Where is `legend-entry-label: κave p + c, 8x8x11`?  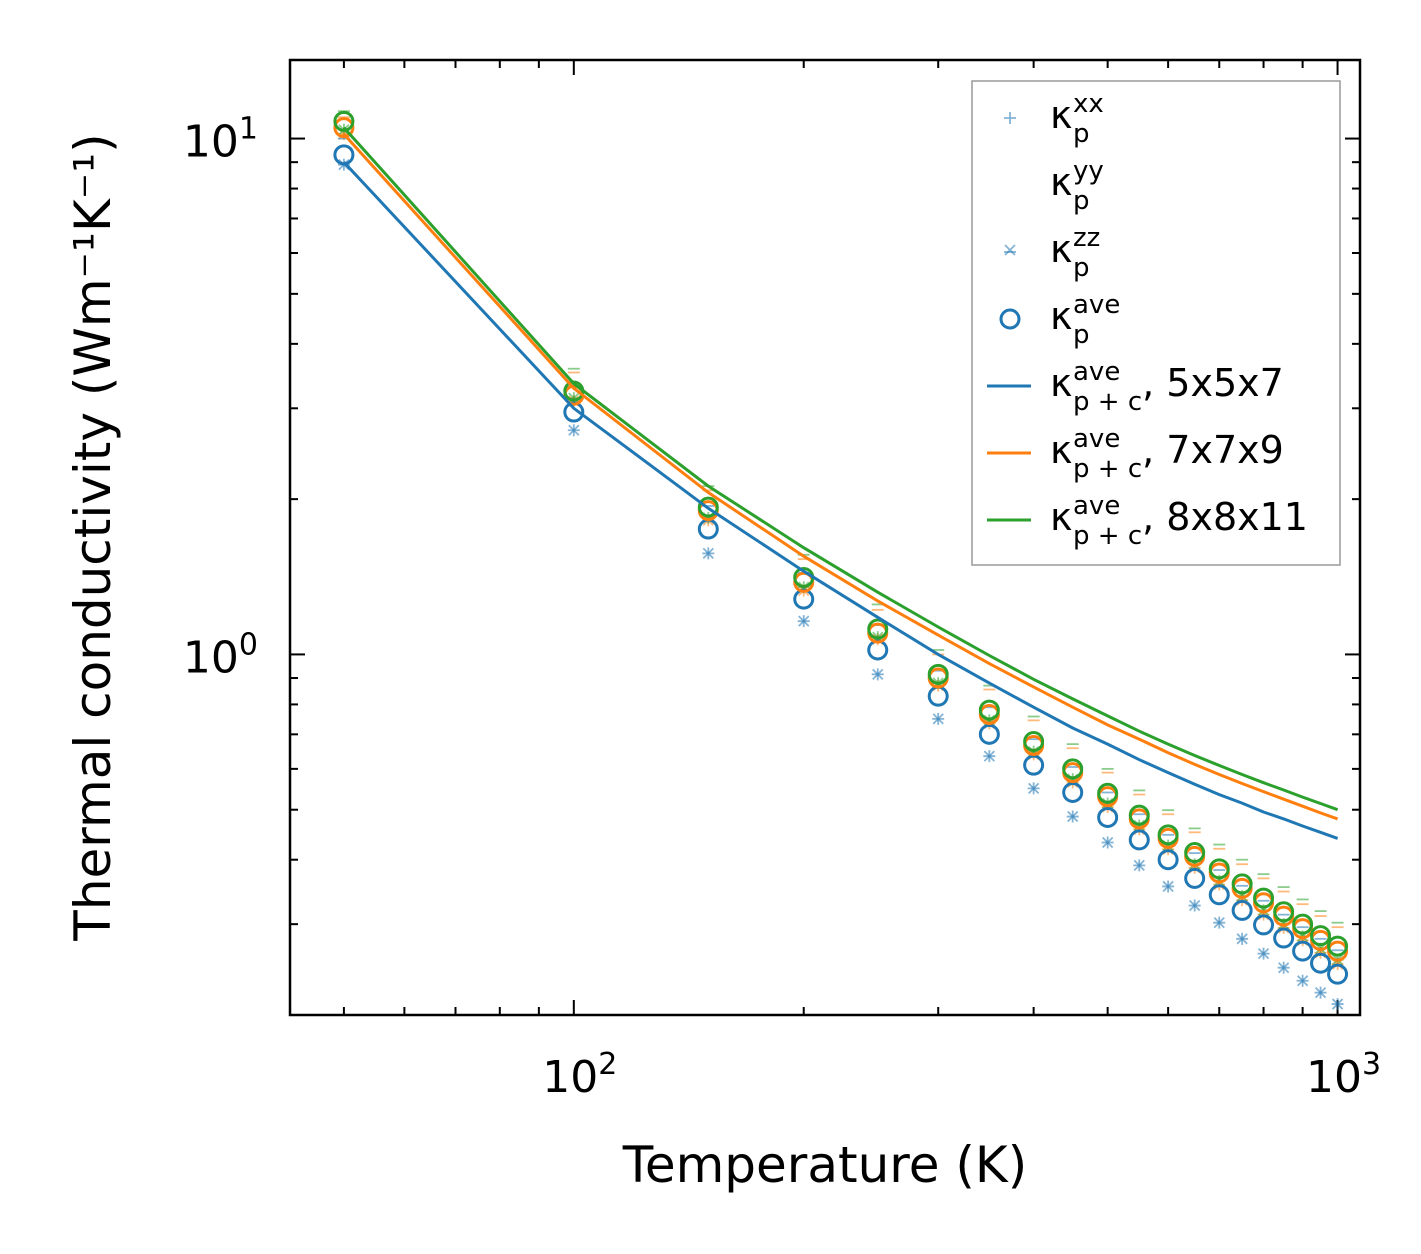
legend-entry-label: κave p + c, 8x8x11 is located at coordinates (1179, 521).